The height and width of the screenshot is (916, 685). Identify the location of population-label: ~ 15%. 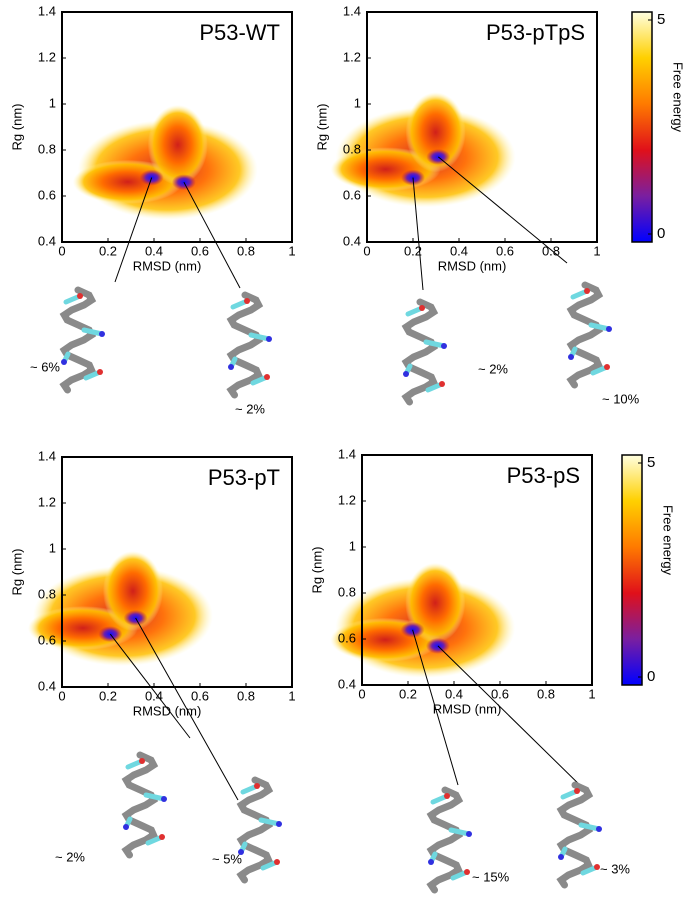
(491, 876).